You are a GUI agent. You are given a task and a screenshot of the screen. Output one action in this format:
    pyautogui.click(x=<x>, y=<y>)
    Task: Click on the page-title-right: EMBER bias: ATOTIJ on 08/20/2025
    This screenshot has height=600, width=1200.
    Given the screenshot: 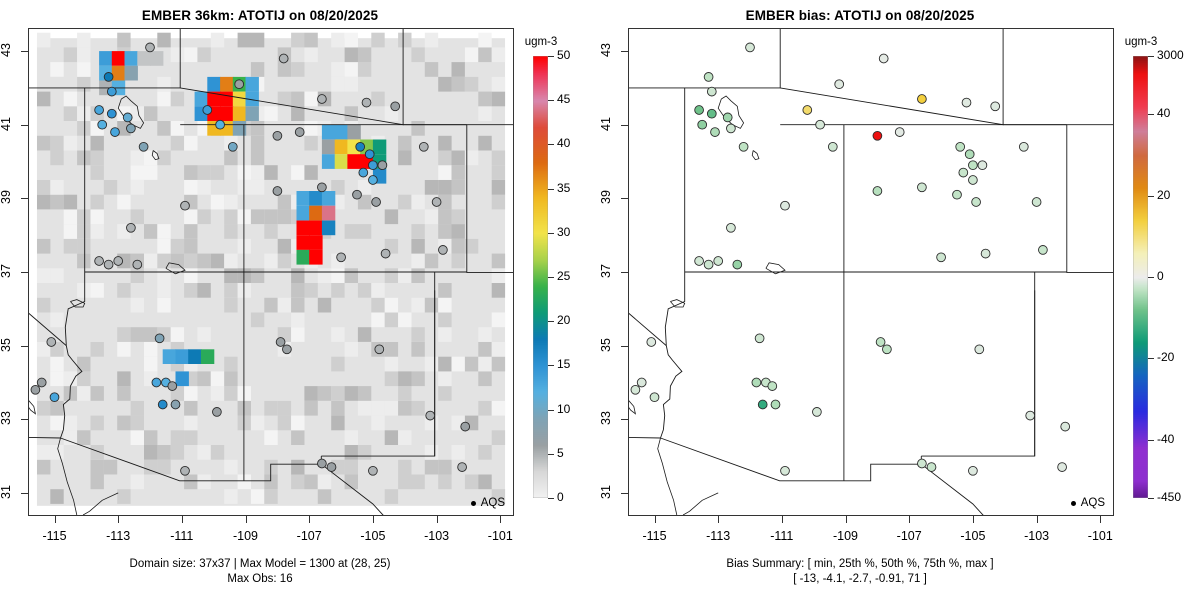 What is the action you would take?
    pyautogui.click(x=860, y=15)
    